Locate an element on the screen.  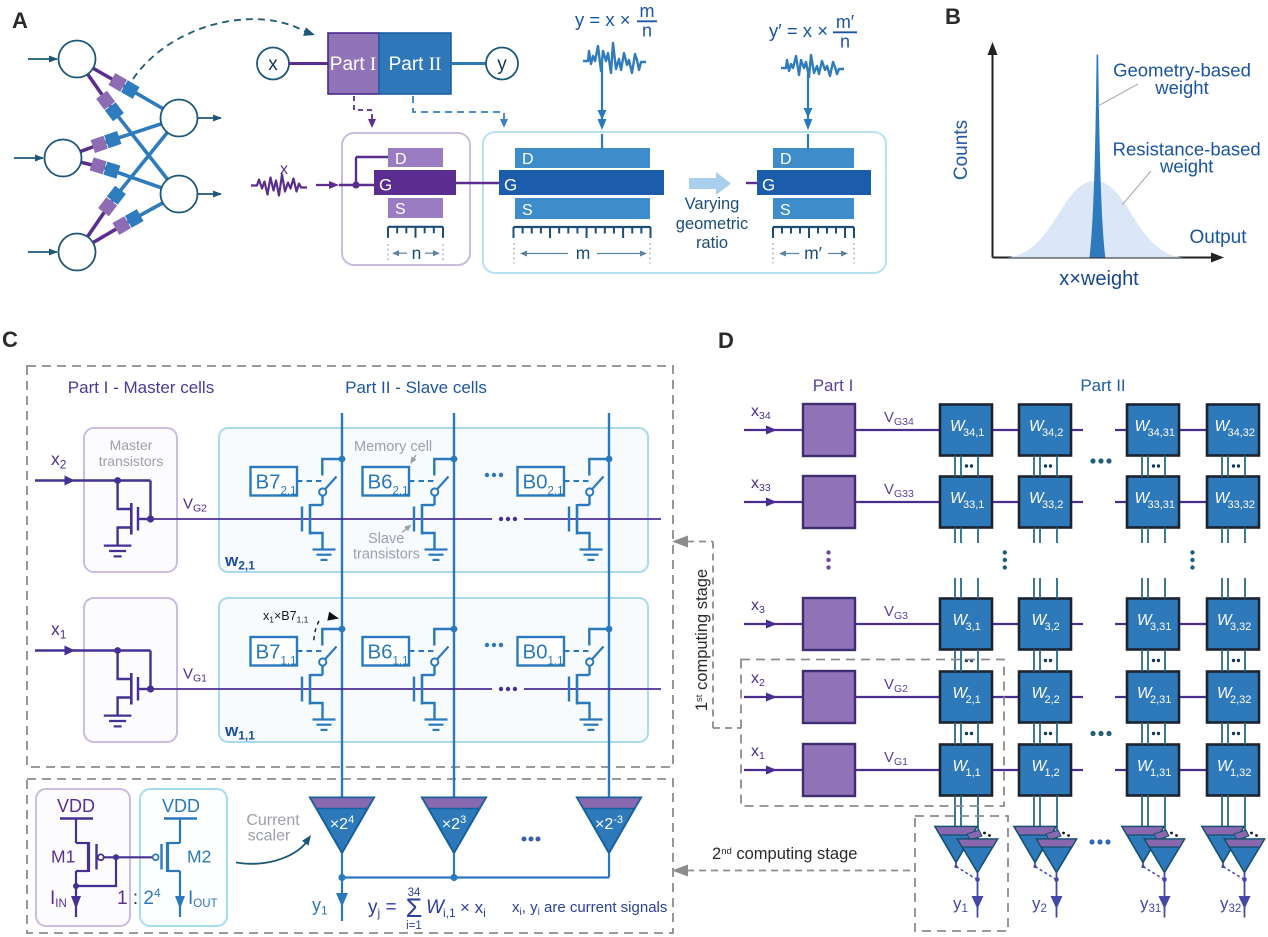
svg-text: Resistance-based is located at coordinates (1187, 148).